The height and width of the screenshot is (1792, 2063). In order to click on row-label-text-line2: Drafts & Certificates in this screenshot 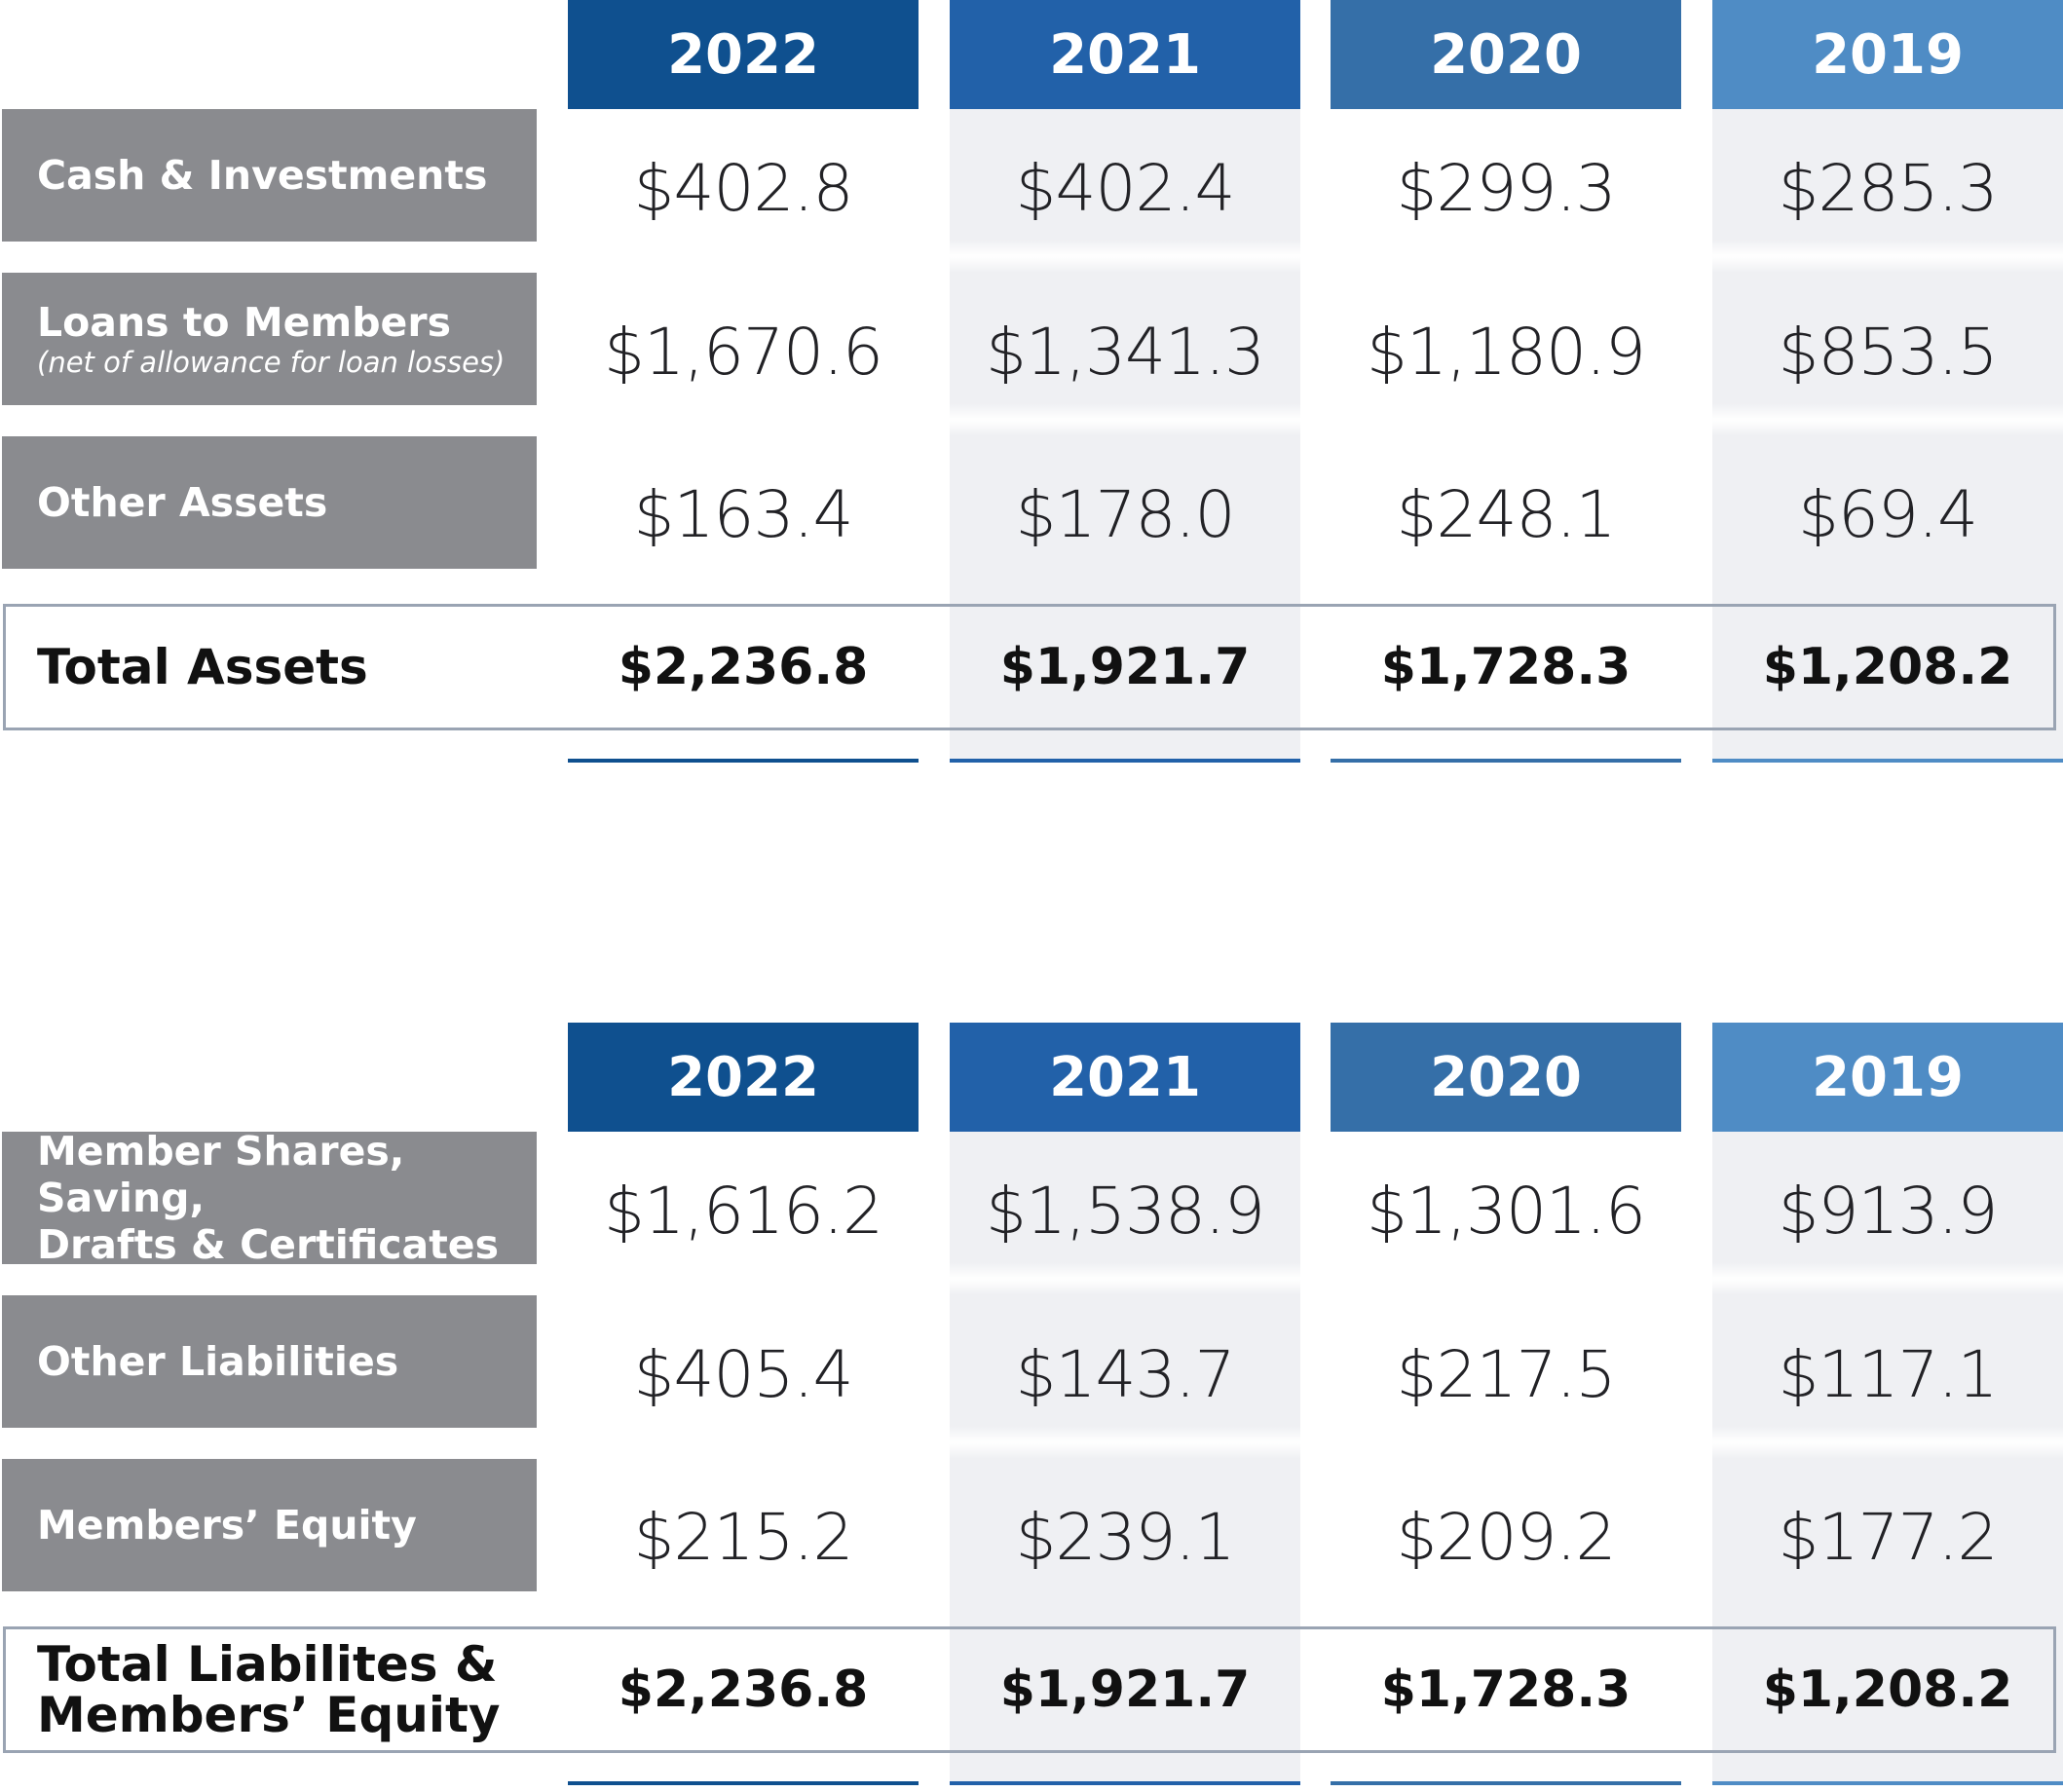, I will do `click(268, 1244)`.